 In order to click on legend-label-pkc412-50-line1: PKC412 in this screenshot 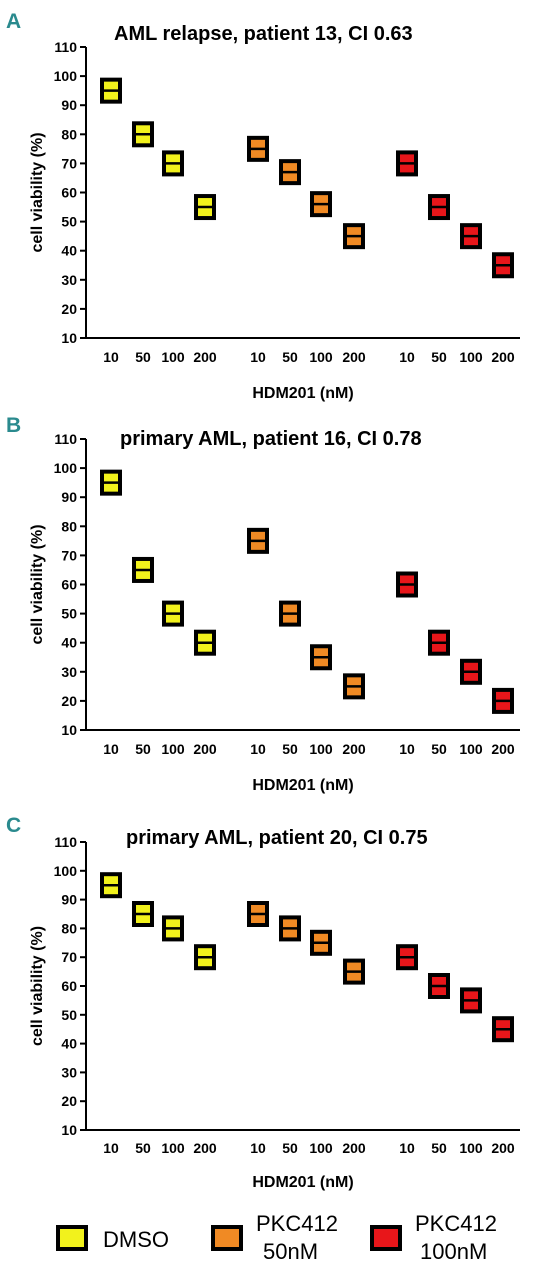, I will do `click(297, 1223)`.